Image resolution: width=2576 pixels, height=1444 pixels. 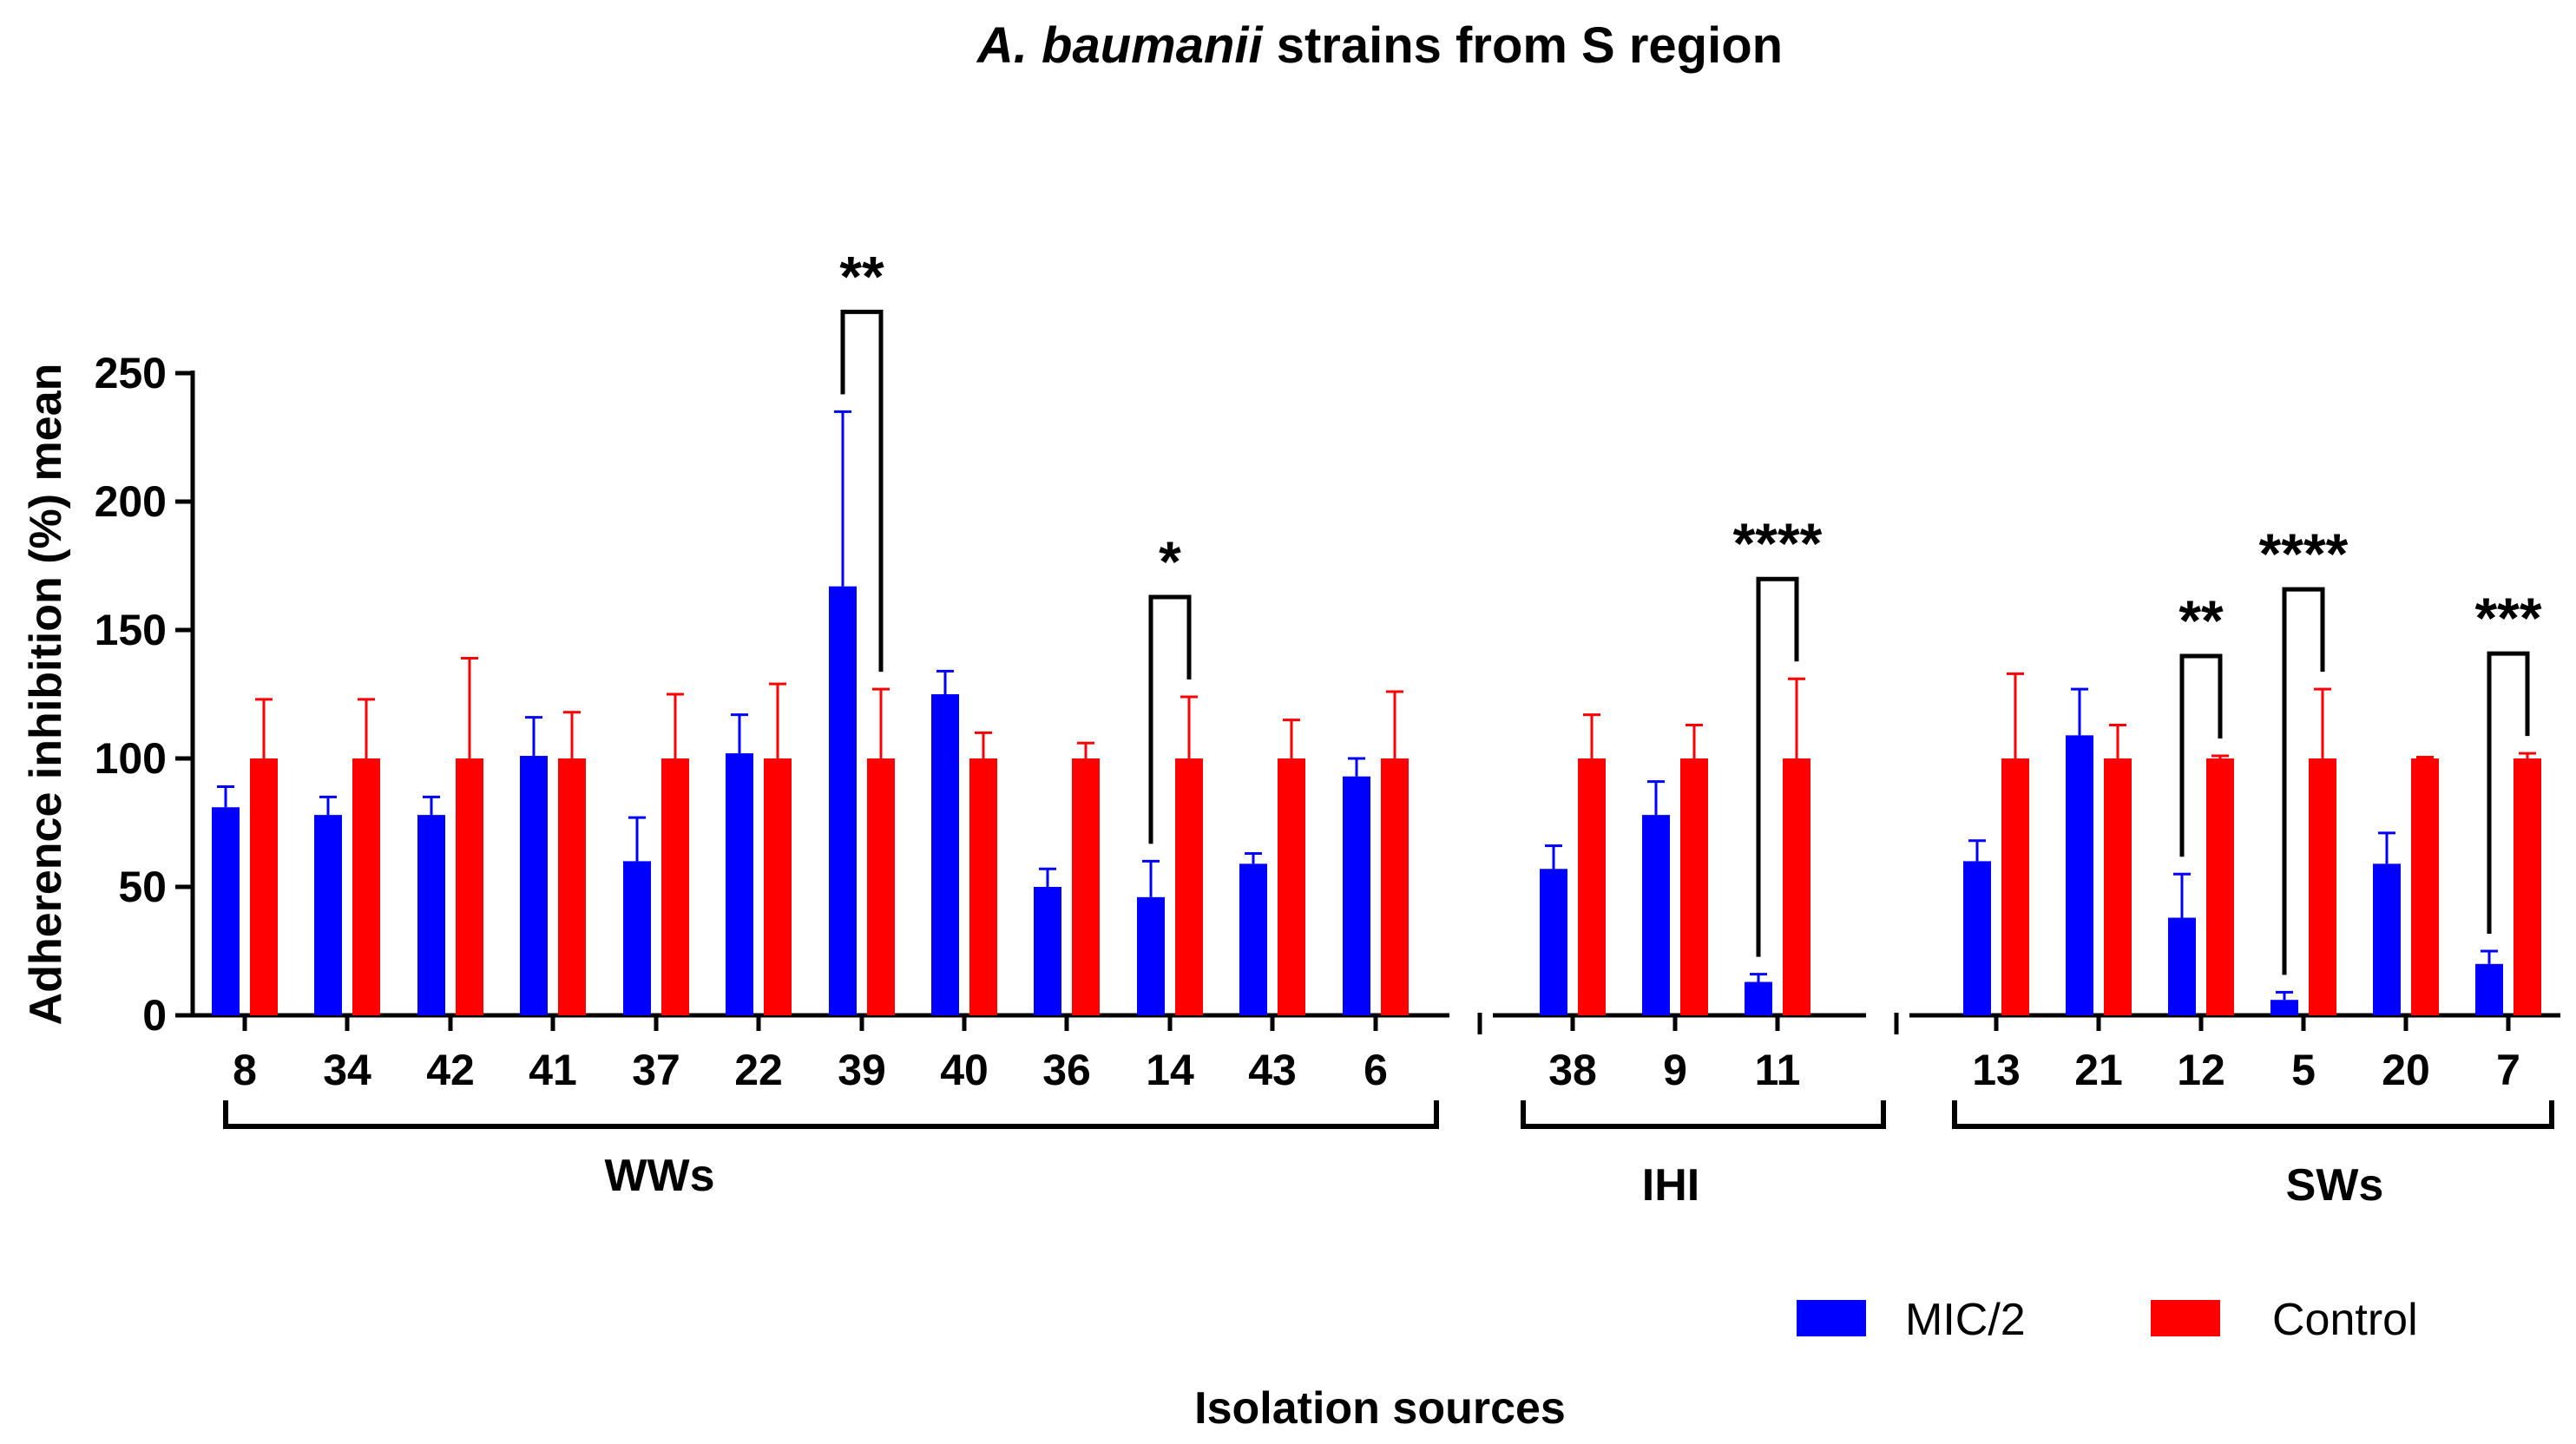 What do you see at coordinates (347, 1070) in the screenshot?
I see `x-tick-label: 34` at bounding box center [347, 1070].